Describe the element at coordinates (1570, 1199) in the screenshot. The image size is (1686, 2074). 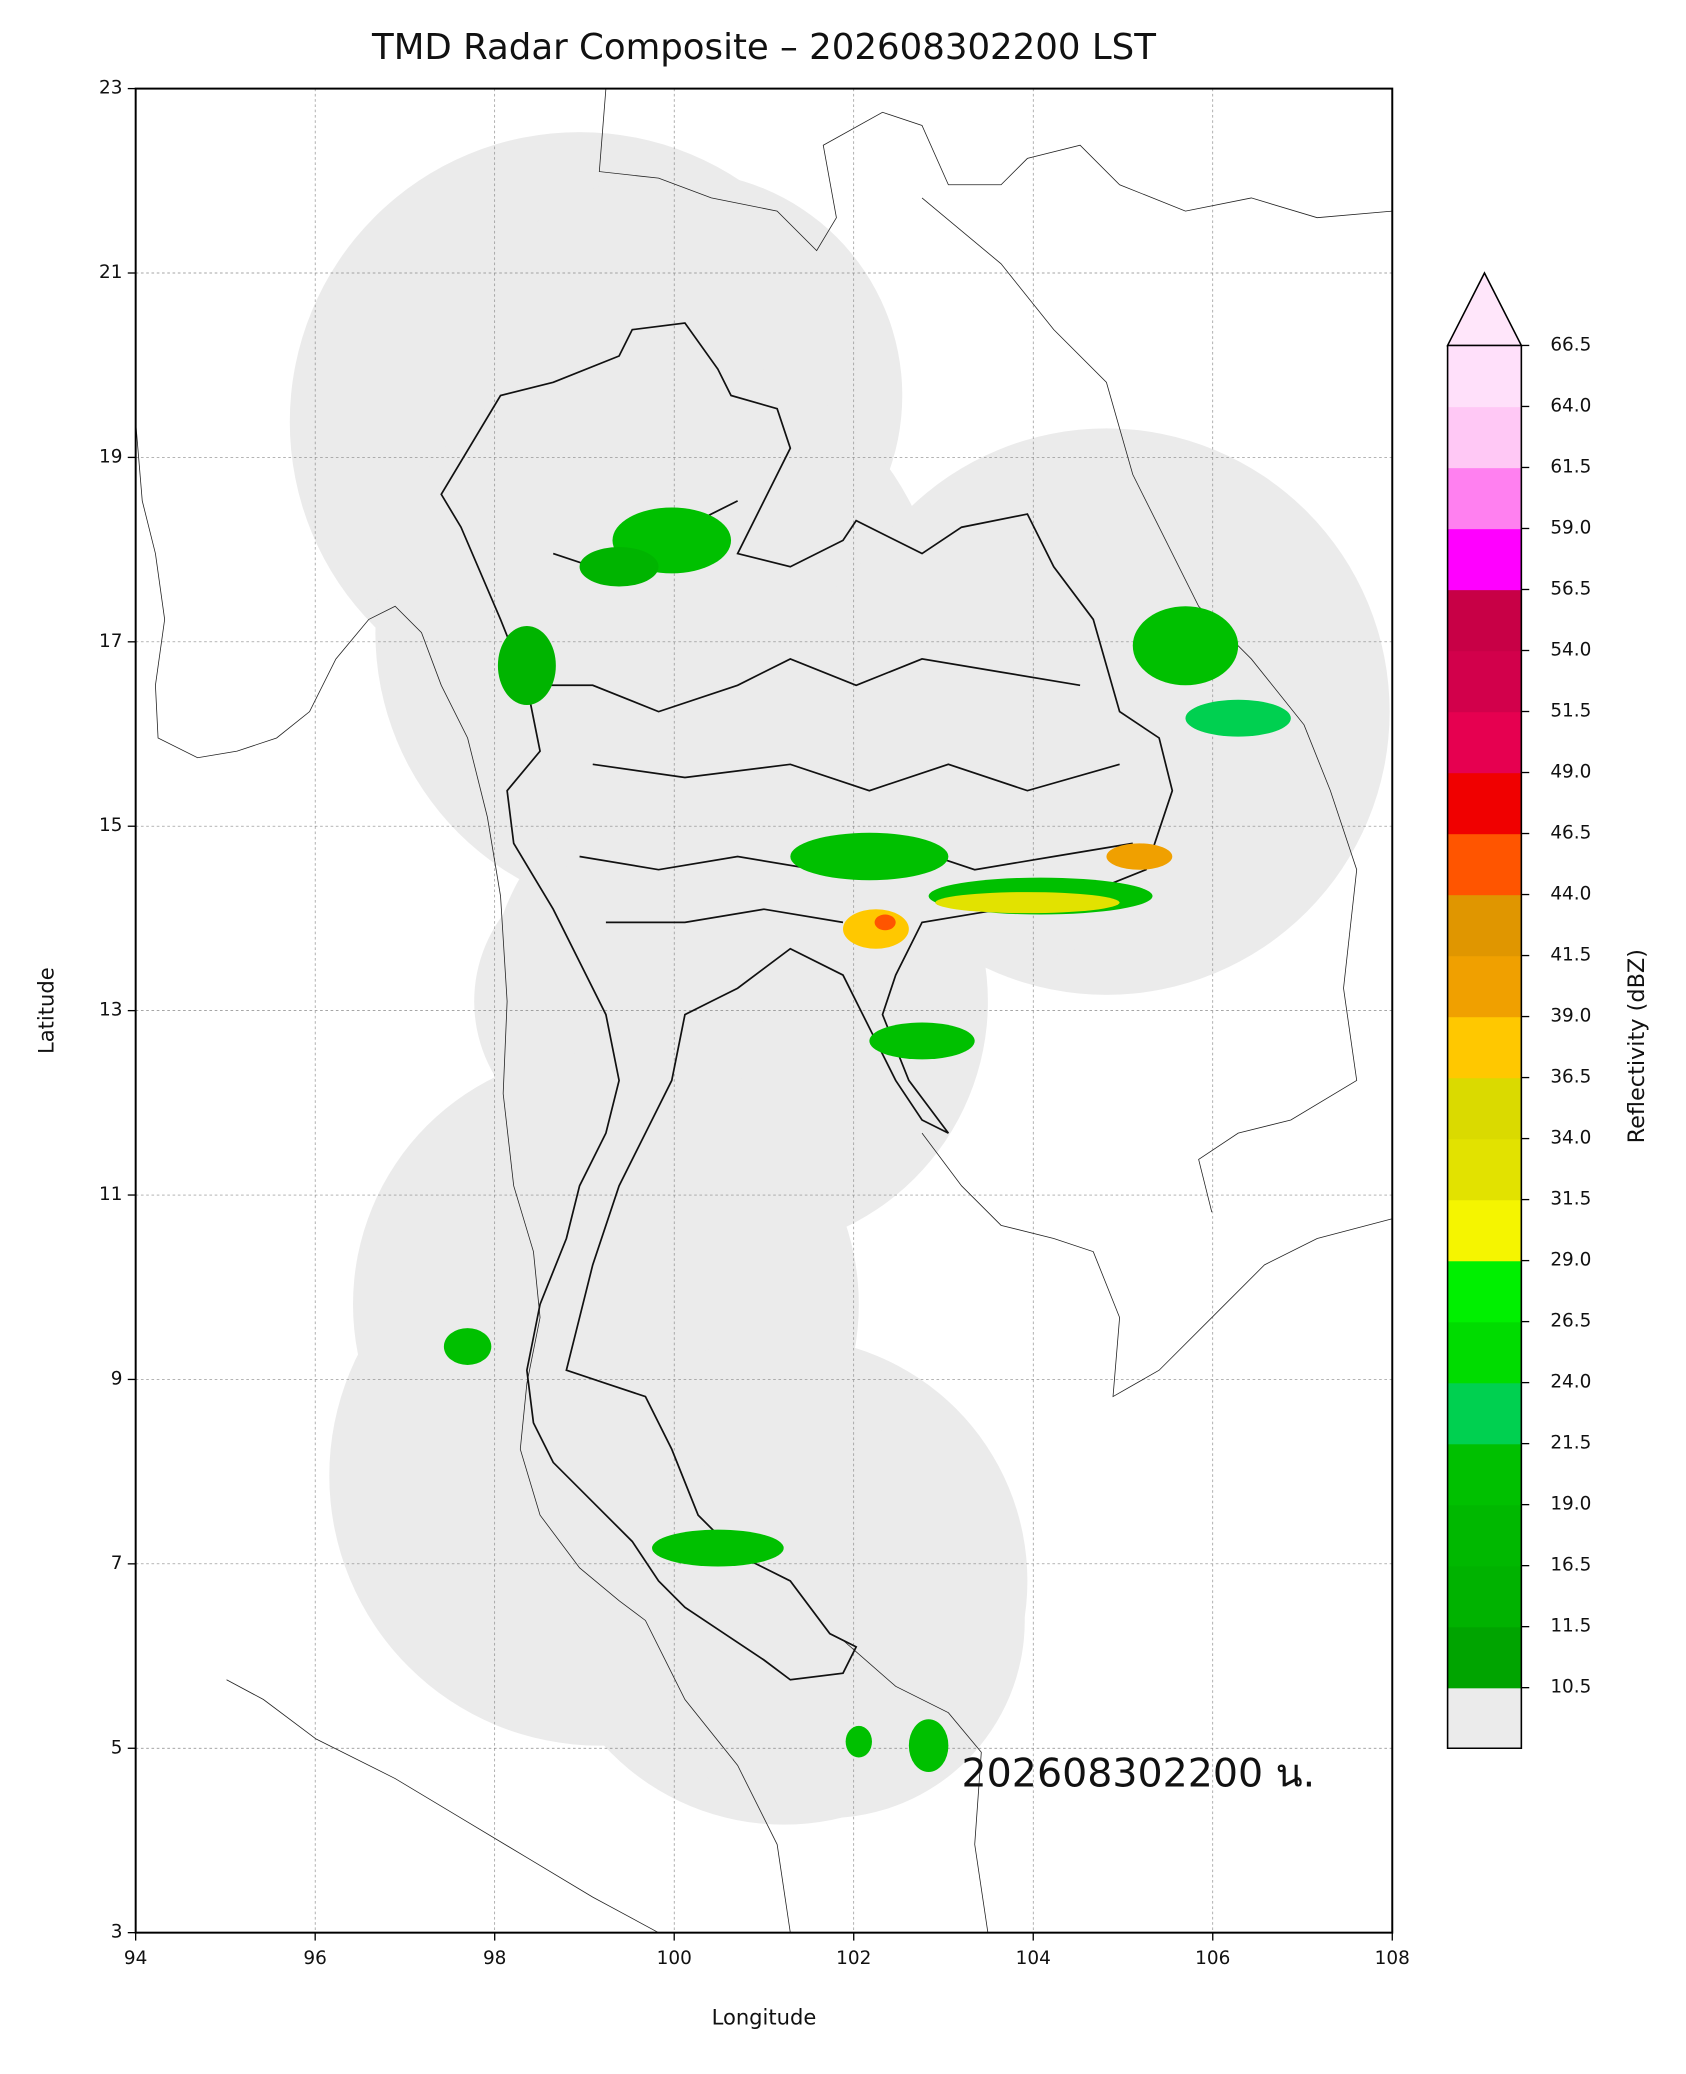
I see `colorbar-tick-label: 31.5` at that location.